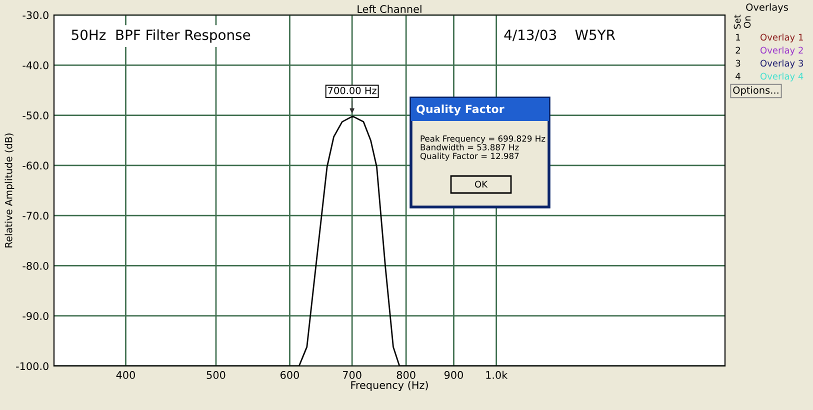 Image resolution: width=813 pixels, height=410 pixels. What do you see at coordinates (289, 375) in the screenshot?
I see `x-tick-label: 600` at bounding box center [289, 375].